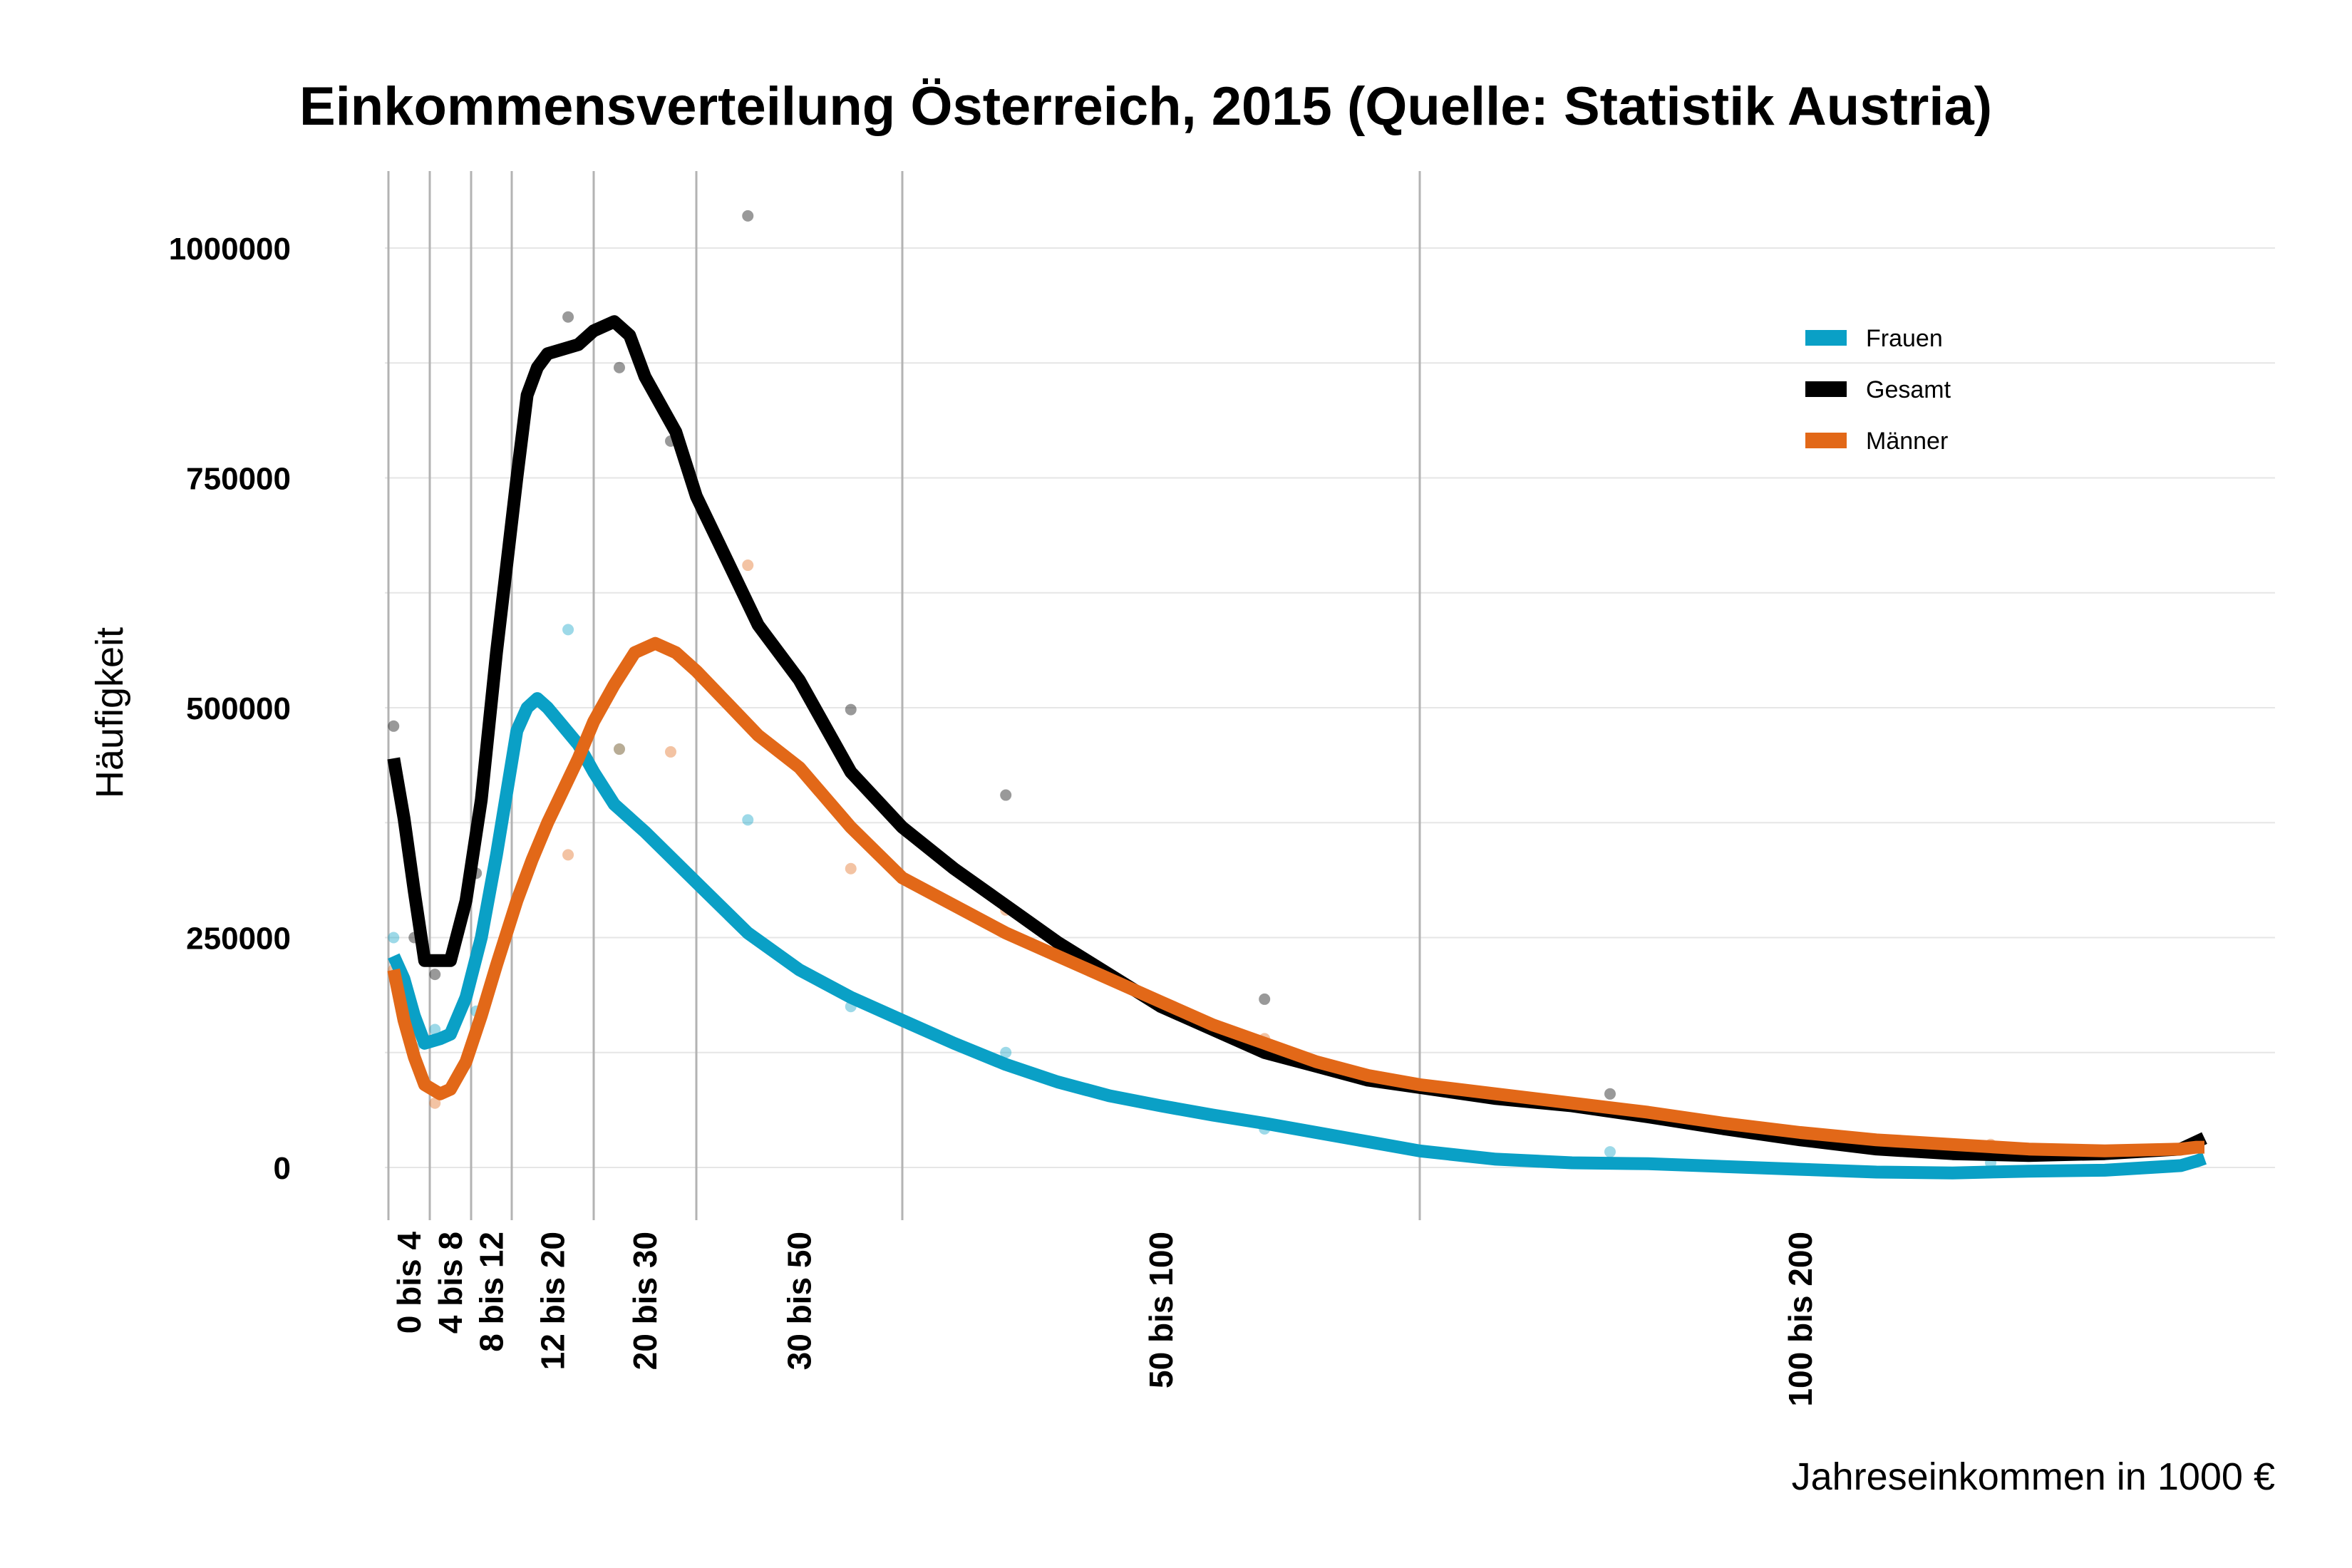 Image resolution: width=2352 pixels, height=1568 pixels. I want to click on y-axis-ticks: 0 250000 500000 750000 1000000, so click(230, 709).